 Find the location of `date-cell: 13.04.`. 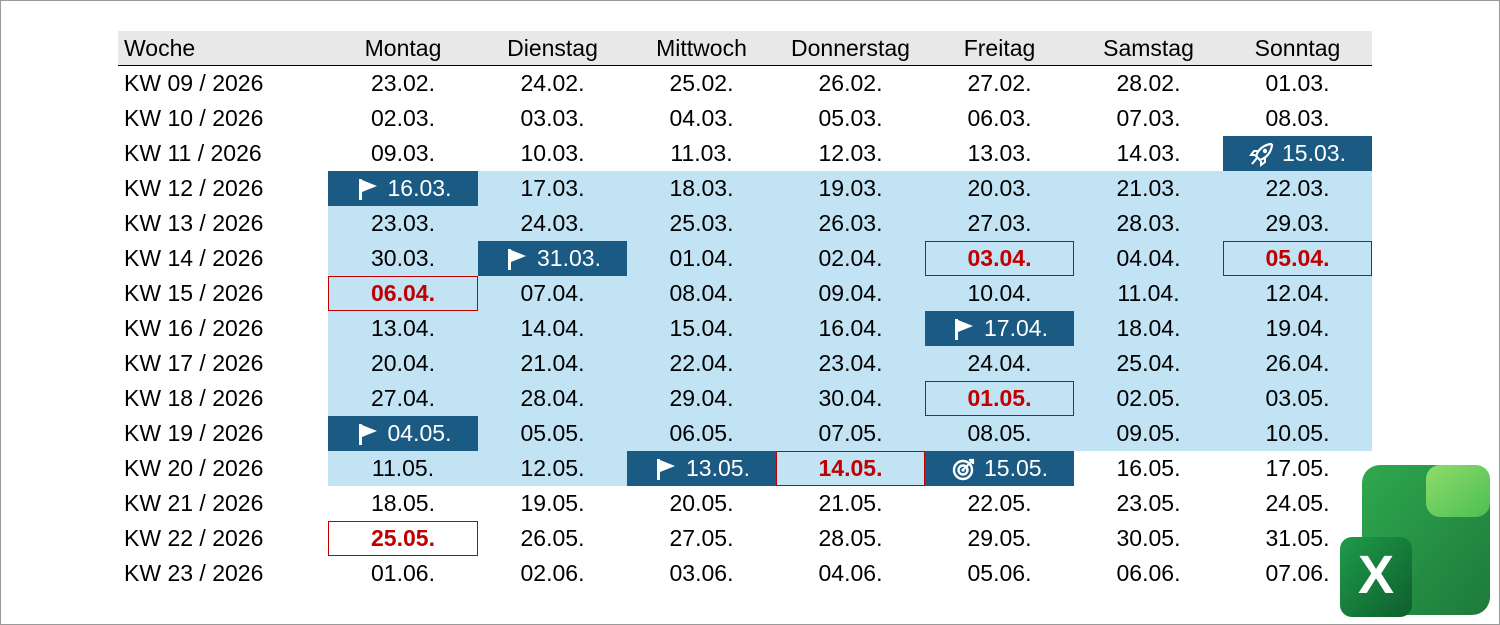

date-cell: 13.04. is located at coordinates (403, 328).